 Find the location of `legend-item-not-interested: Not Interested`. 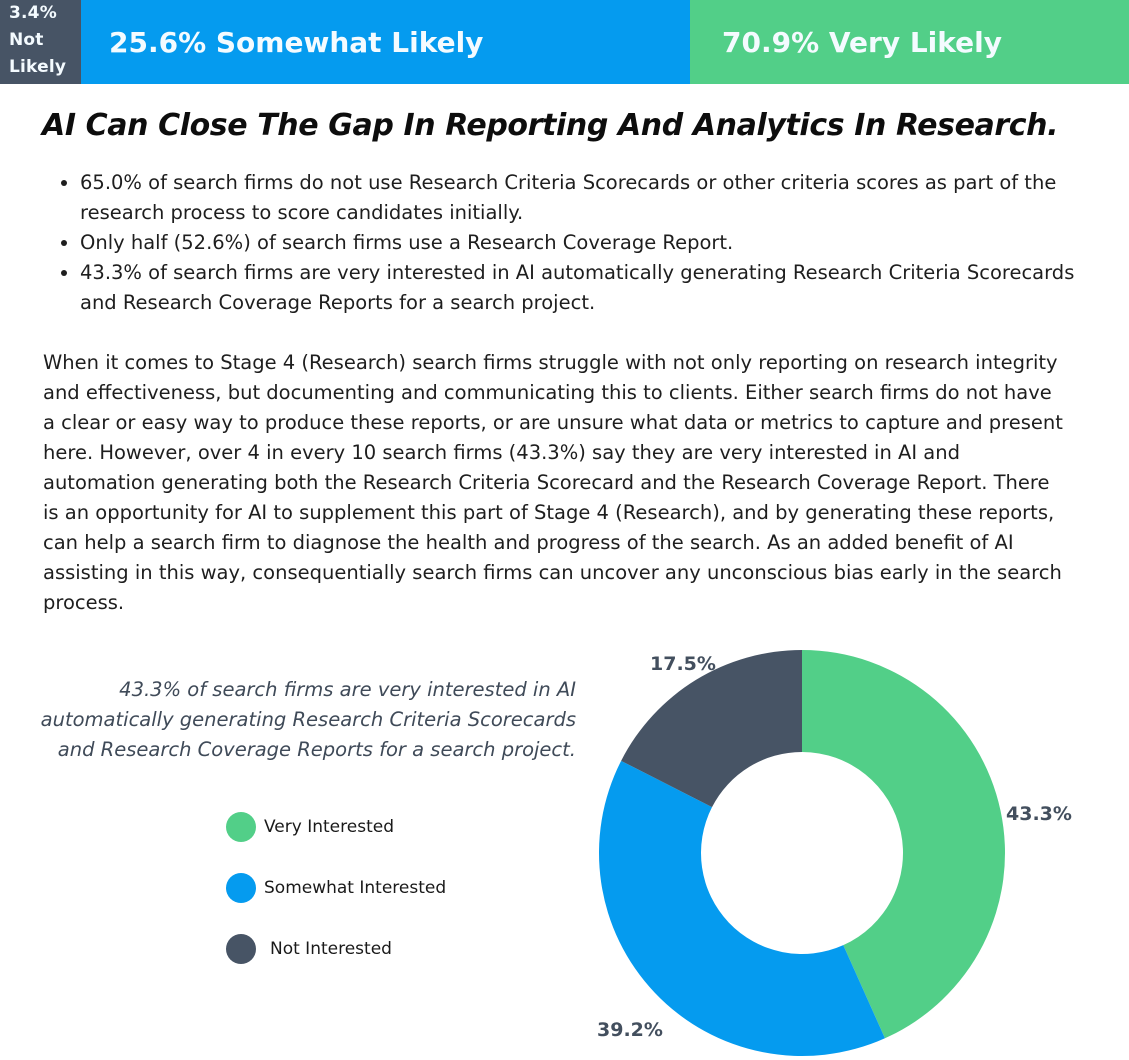

legend-item-not-interested: Not Interested is located at coordinates (336, 949).